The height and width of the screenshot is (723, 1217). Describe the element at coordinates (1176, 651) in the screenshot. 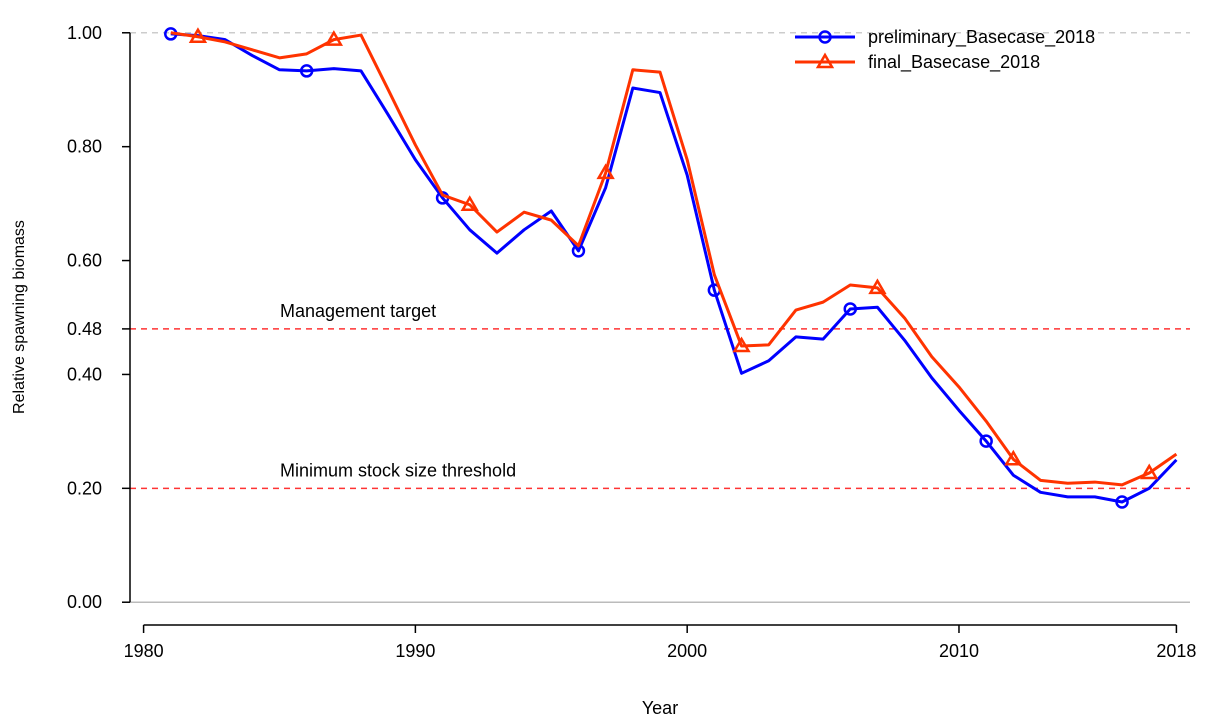

I see `x-tick-label: 2018` at that location.